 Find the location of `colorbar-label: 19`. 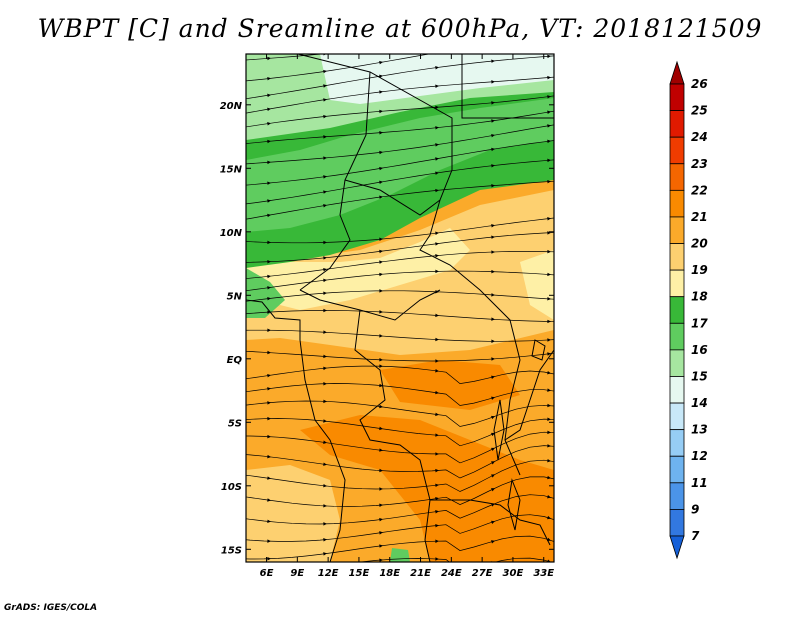

colorbar-label: 19 is located at coordinates (699, 270).